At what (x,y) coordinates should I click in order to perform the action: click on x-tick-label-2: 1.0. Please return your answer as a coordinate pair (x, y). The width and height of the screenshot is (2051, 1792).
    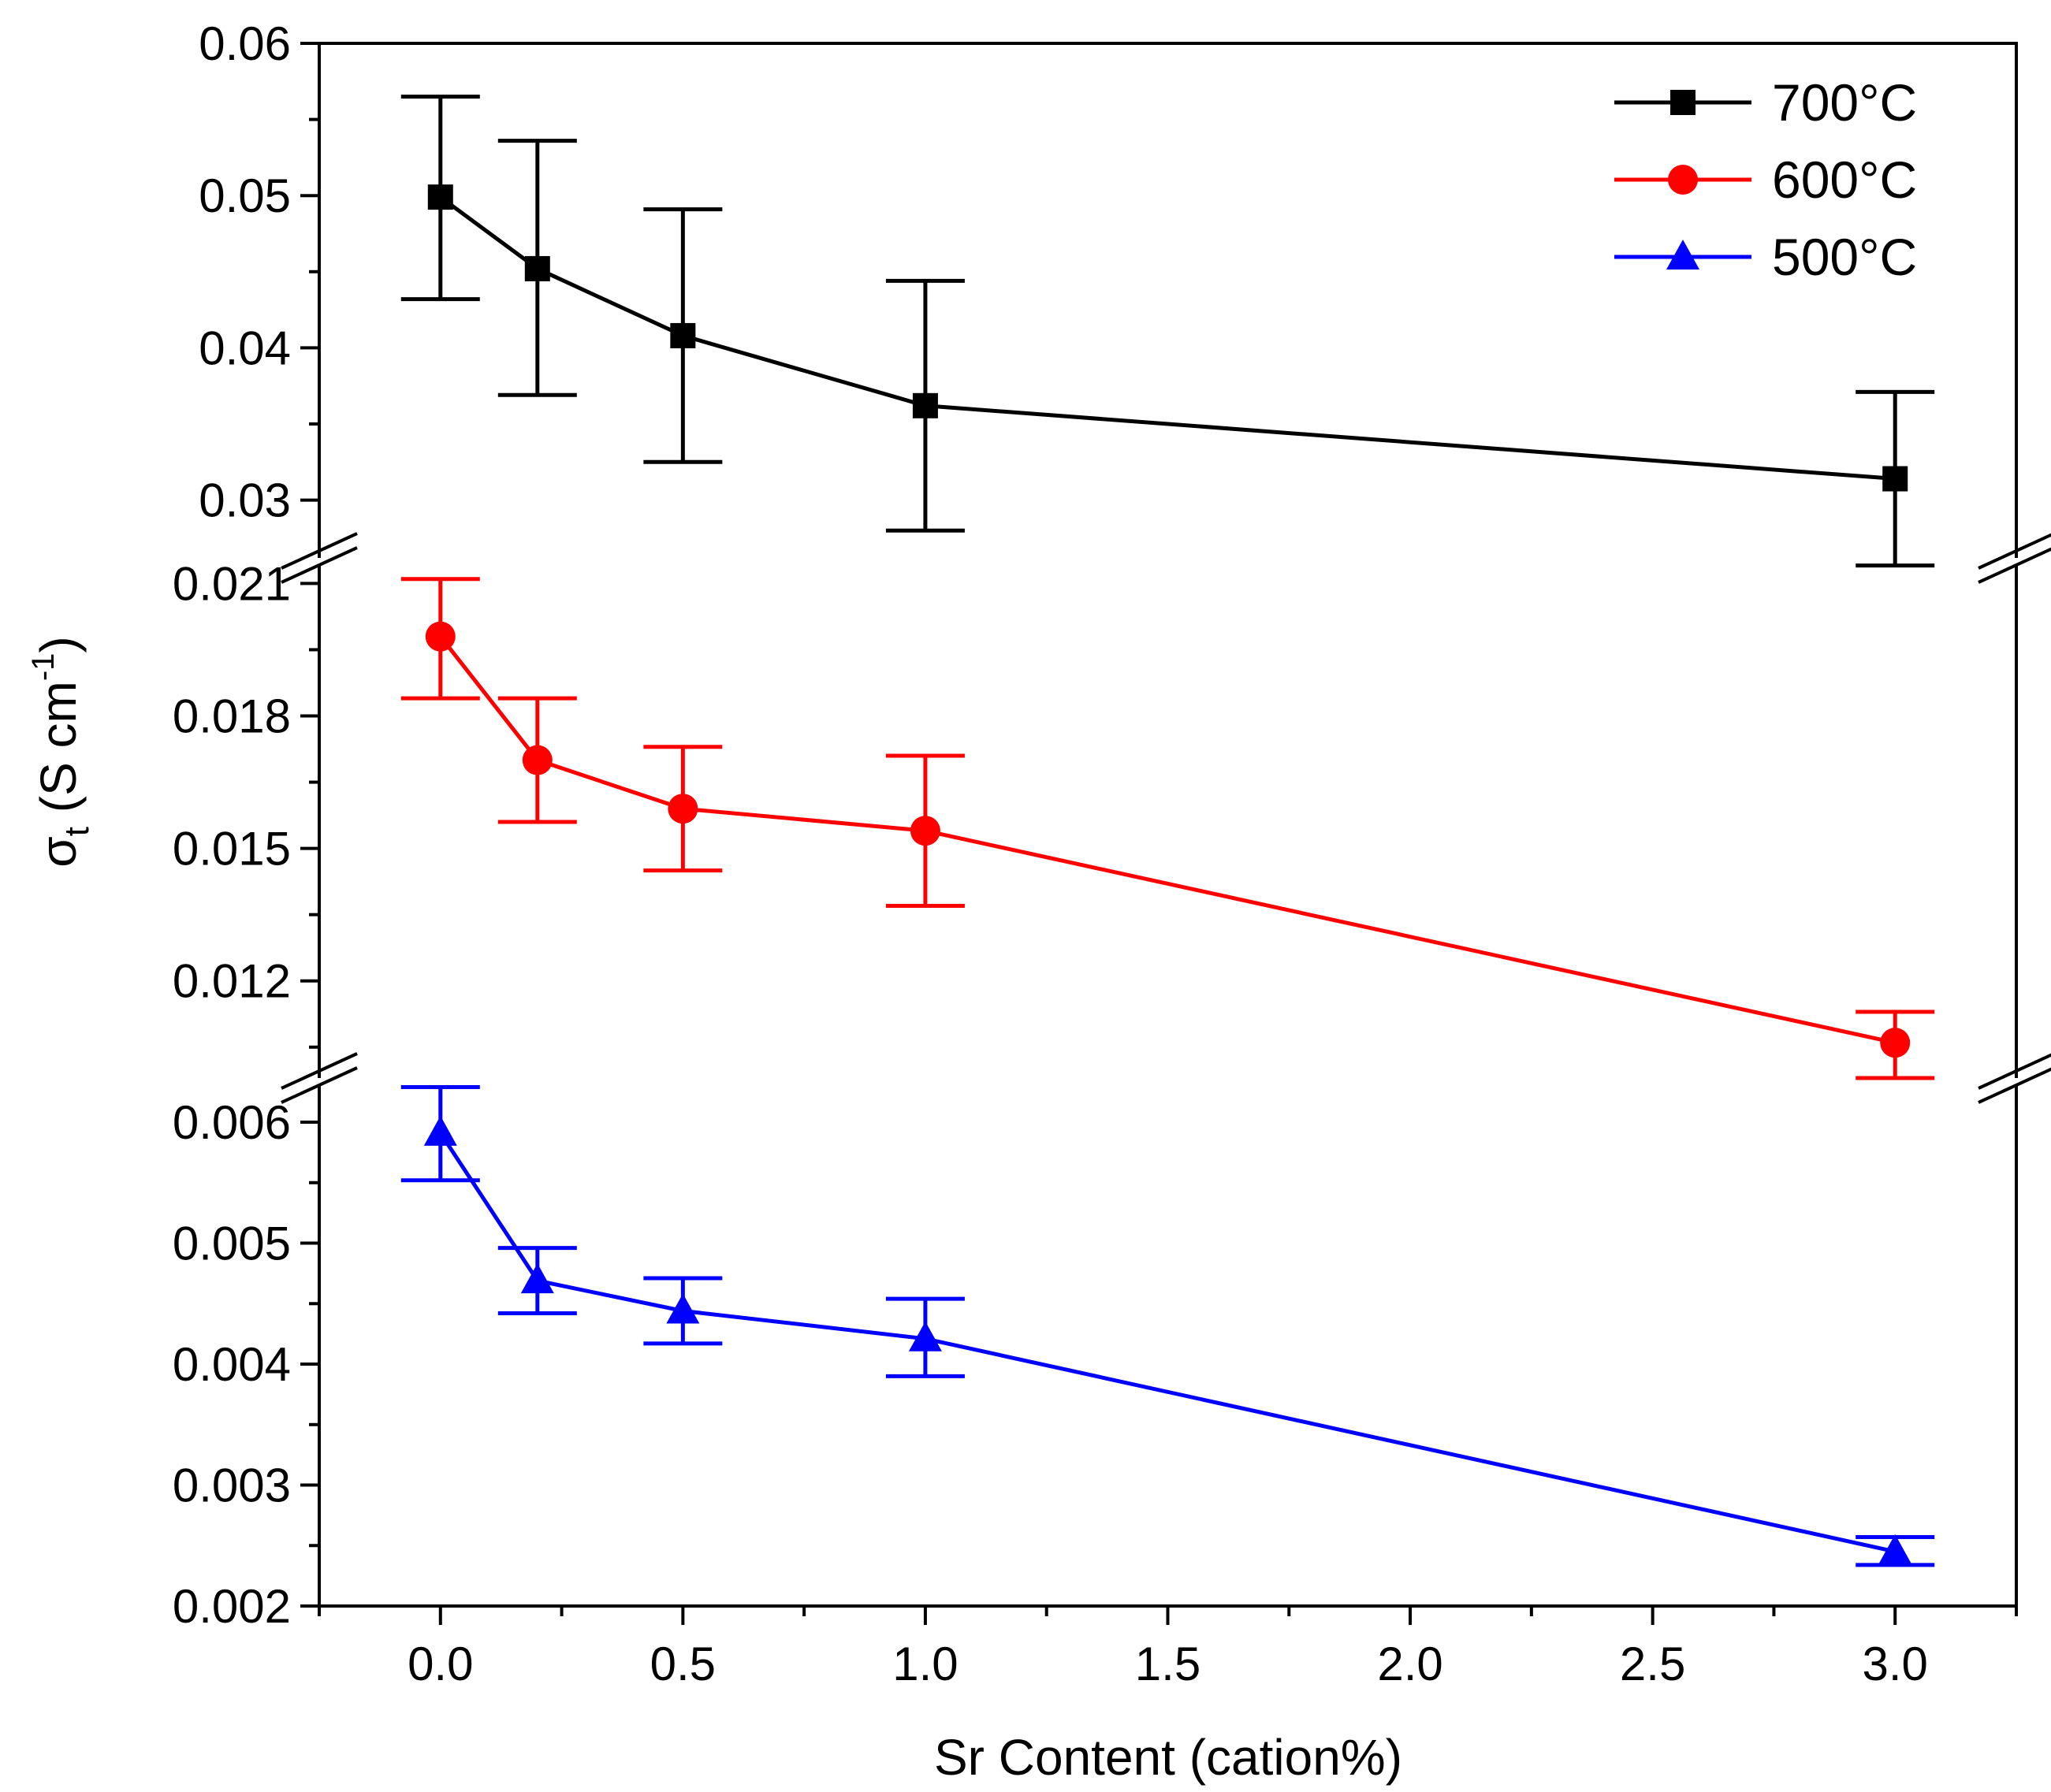
    Looking at the image, I should click on (925, 1664).